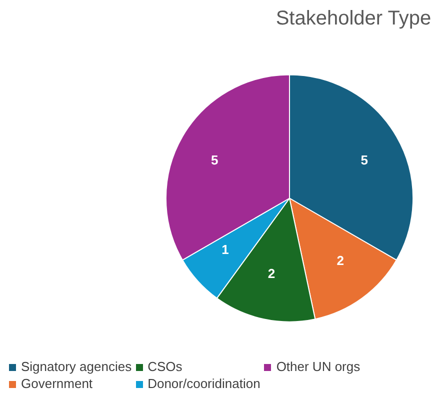 The image size is (438, 401). What do you see at coordinates (318, 366) in the screenshot?
I see `legend-label: Other UN orgs` at bounding box center [318, 366].